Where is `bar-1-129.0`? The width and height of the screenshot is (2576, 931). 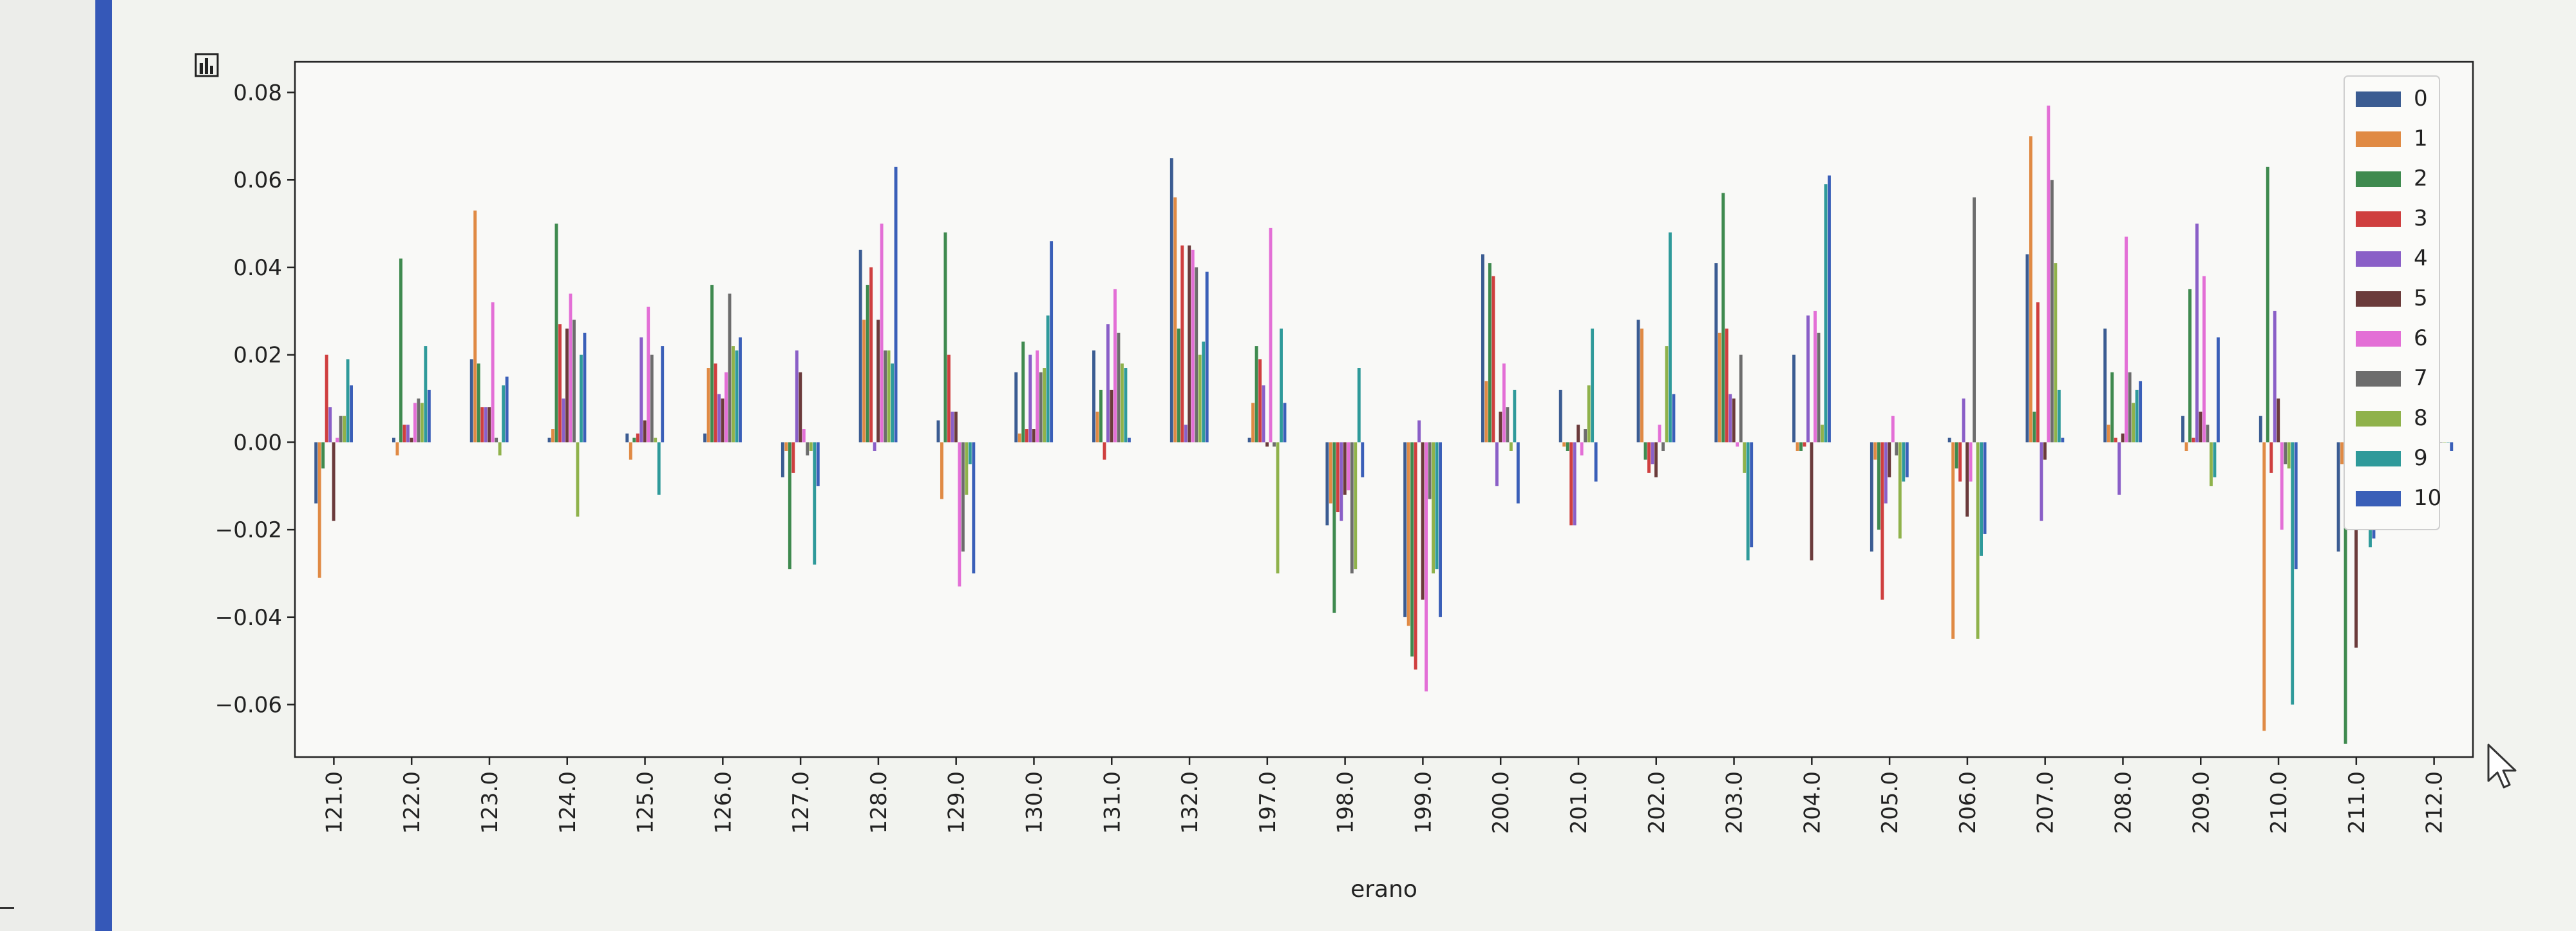 bar-1-129.0 is located at coordinates (942, 470).